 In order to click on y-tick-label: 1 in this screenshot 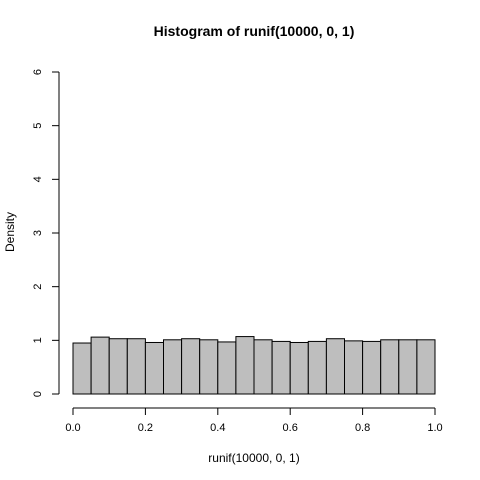, I will do `click(38, 340)`.